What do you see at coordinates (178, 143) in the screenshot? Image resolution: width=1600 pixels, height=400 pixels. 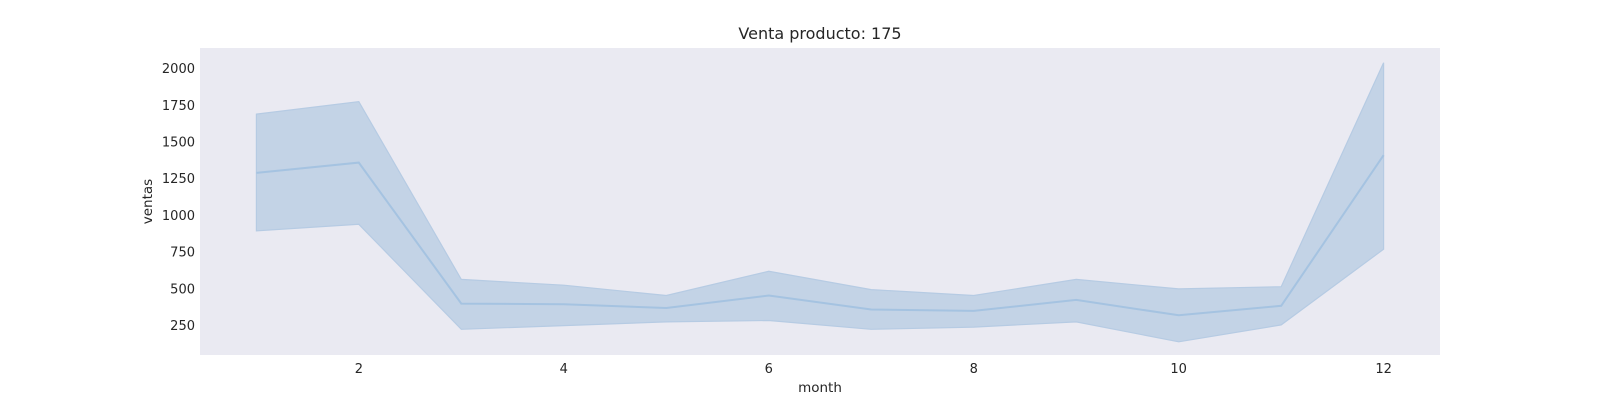 I see `y-tick-label: 1500` at bounding box center [178, 143].